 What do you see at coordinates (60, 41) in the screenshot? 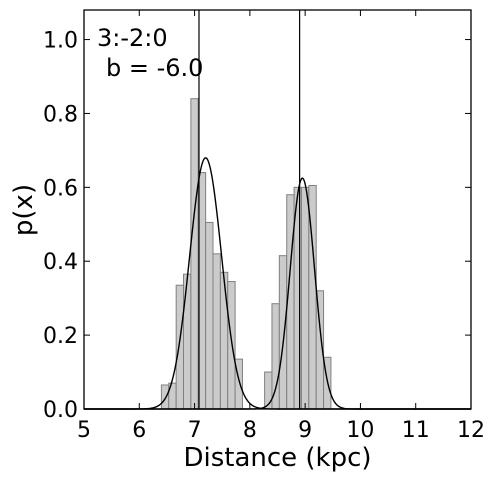
I see `y-tick-label: 1.0` at bounding box center [60, 41].